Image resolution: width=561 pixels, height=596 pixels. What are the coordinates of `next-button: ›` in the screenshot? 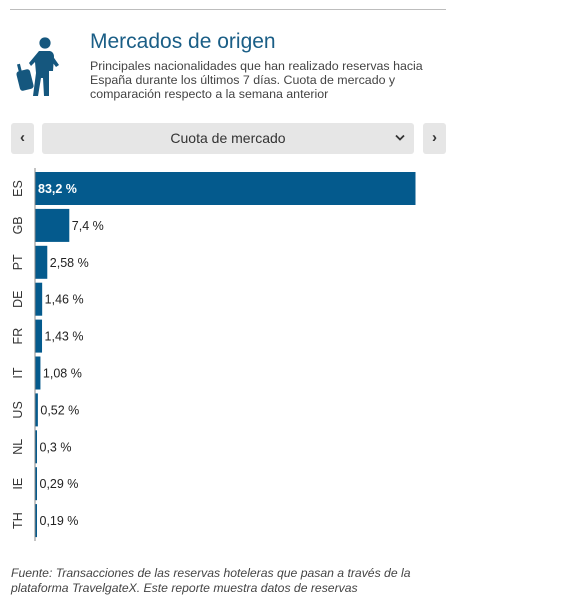 It's located at (434, 138).